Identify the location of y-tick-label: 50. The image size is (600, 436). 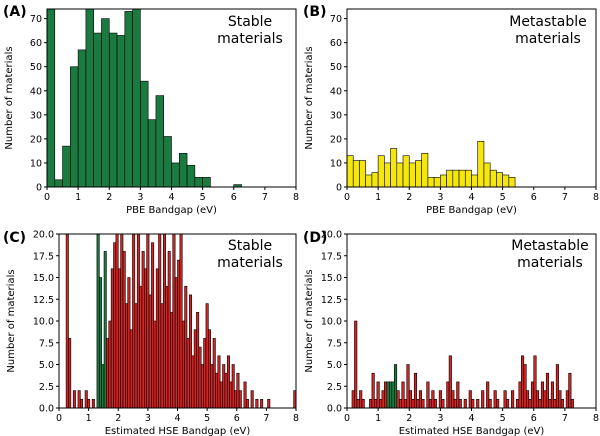
(36, 67).